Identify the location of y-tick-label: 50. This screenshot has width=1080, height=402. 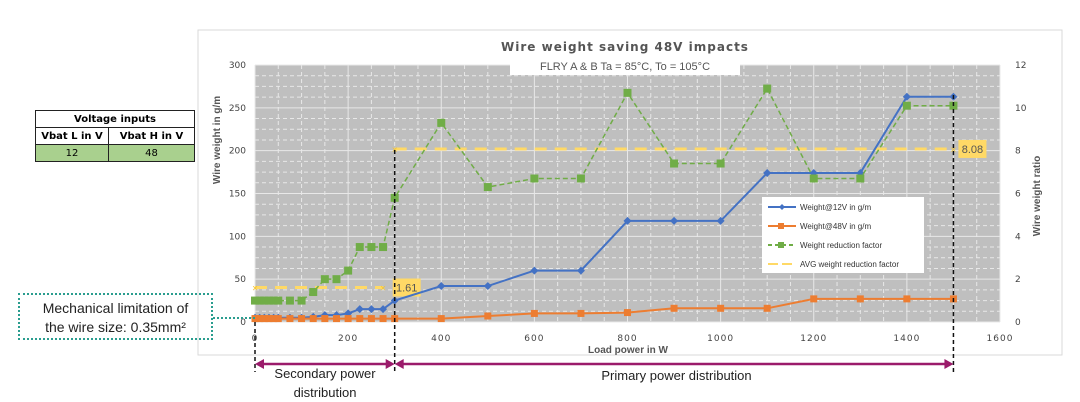
(241, 280).